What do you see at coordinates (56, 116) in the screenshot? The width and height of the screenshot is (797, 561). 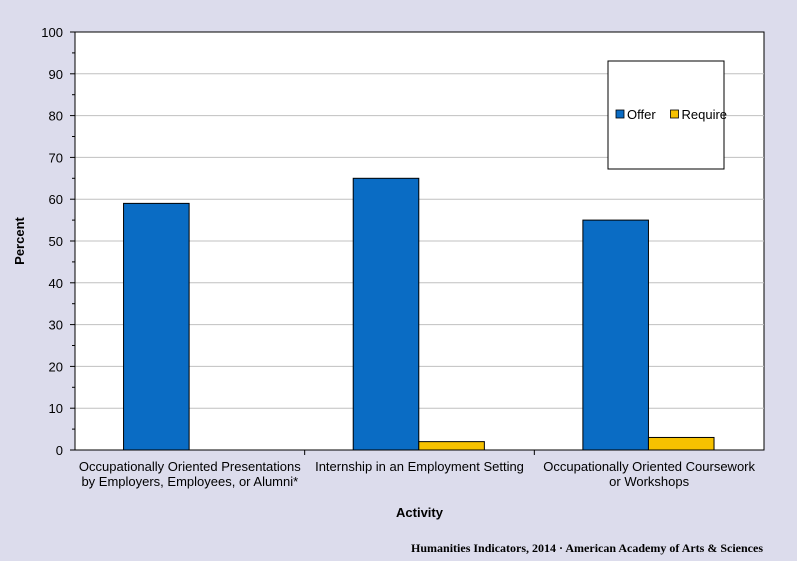 I see `y-tick-label: 80` at bounding box center [56, 116].